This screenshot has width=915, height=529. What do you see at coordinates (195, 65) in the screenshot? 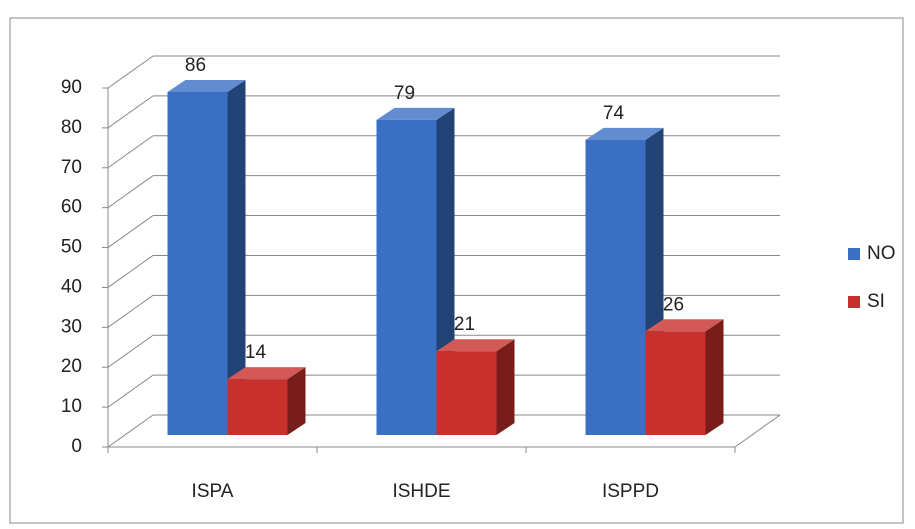
I see `data-label: 86` at bounding box center [195, 65].